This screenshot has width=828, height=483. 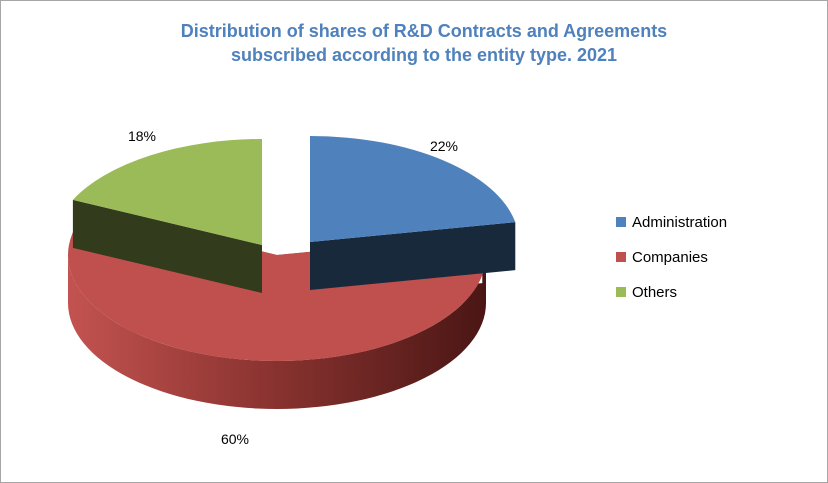 I want to click on legend-label-administration: Administration, so click(x=679, y=222).